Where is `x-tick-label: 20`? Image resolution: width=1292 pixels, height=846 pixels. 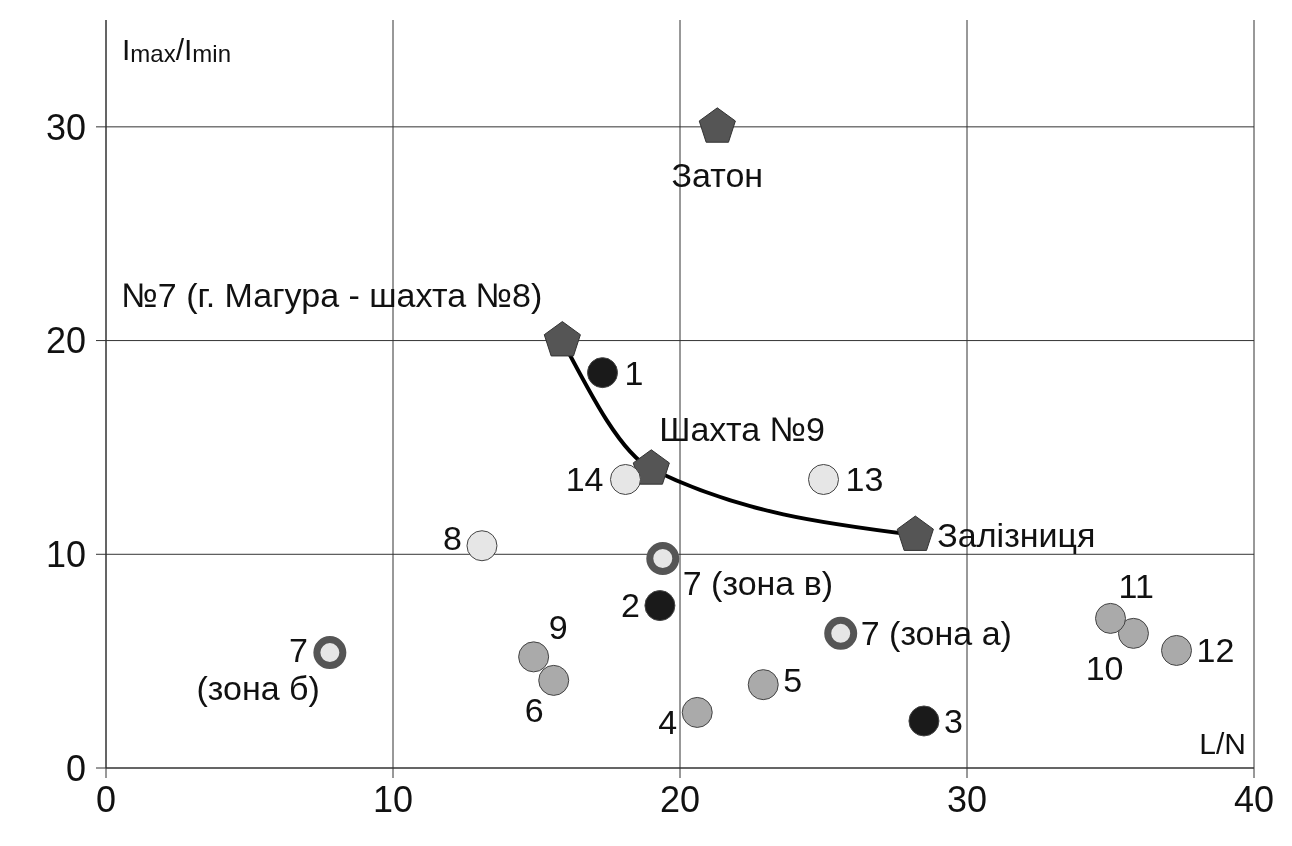
x-tick-label: 20 is located at coordinates (680, 799).